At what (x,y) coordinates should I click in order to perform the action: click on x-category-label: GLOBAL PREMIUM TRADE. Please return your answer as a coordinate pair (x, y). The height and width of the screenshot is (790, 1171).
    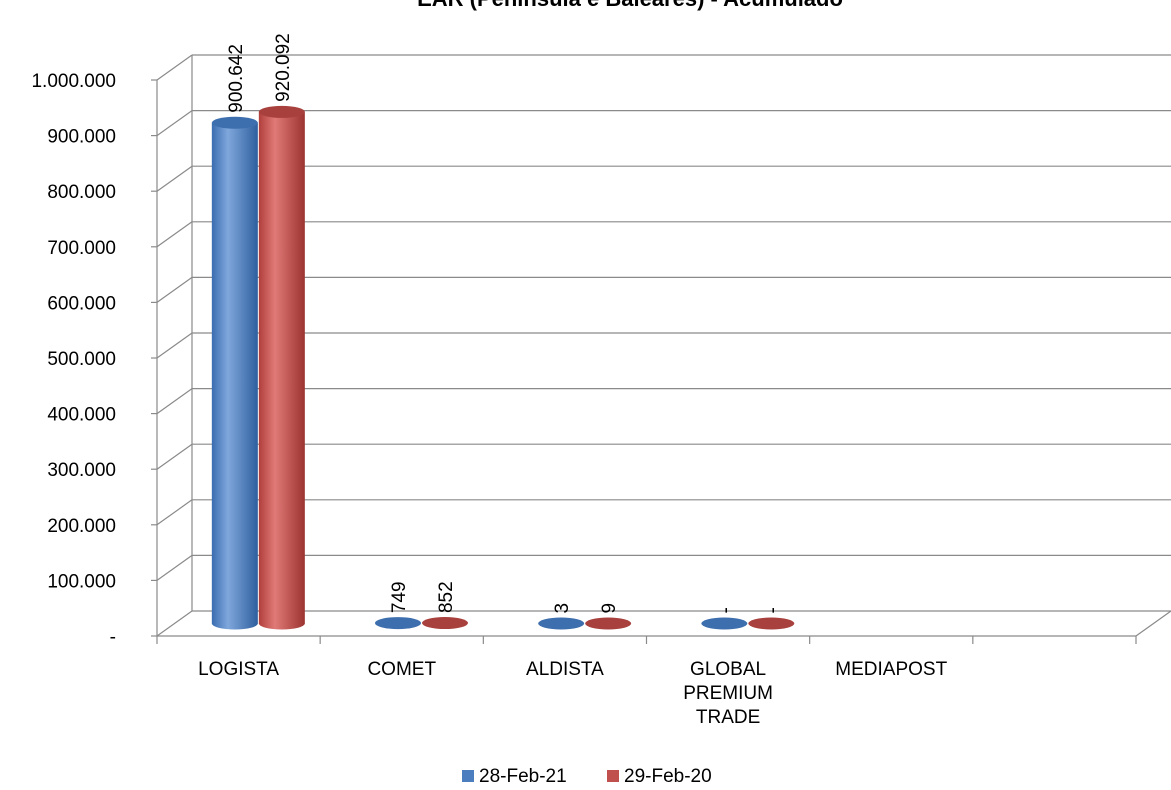
    Looking at the image, I should click on (728, 693).